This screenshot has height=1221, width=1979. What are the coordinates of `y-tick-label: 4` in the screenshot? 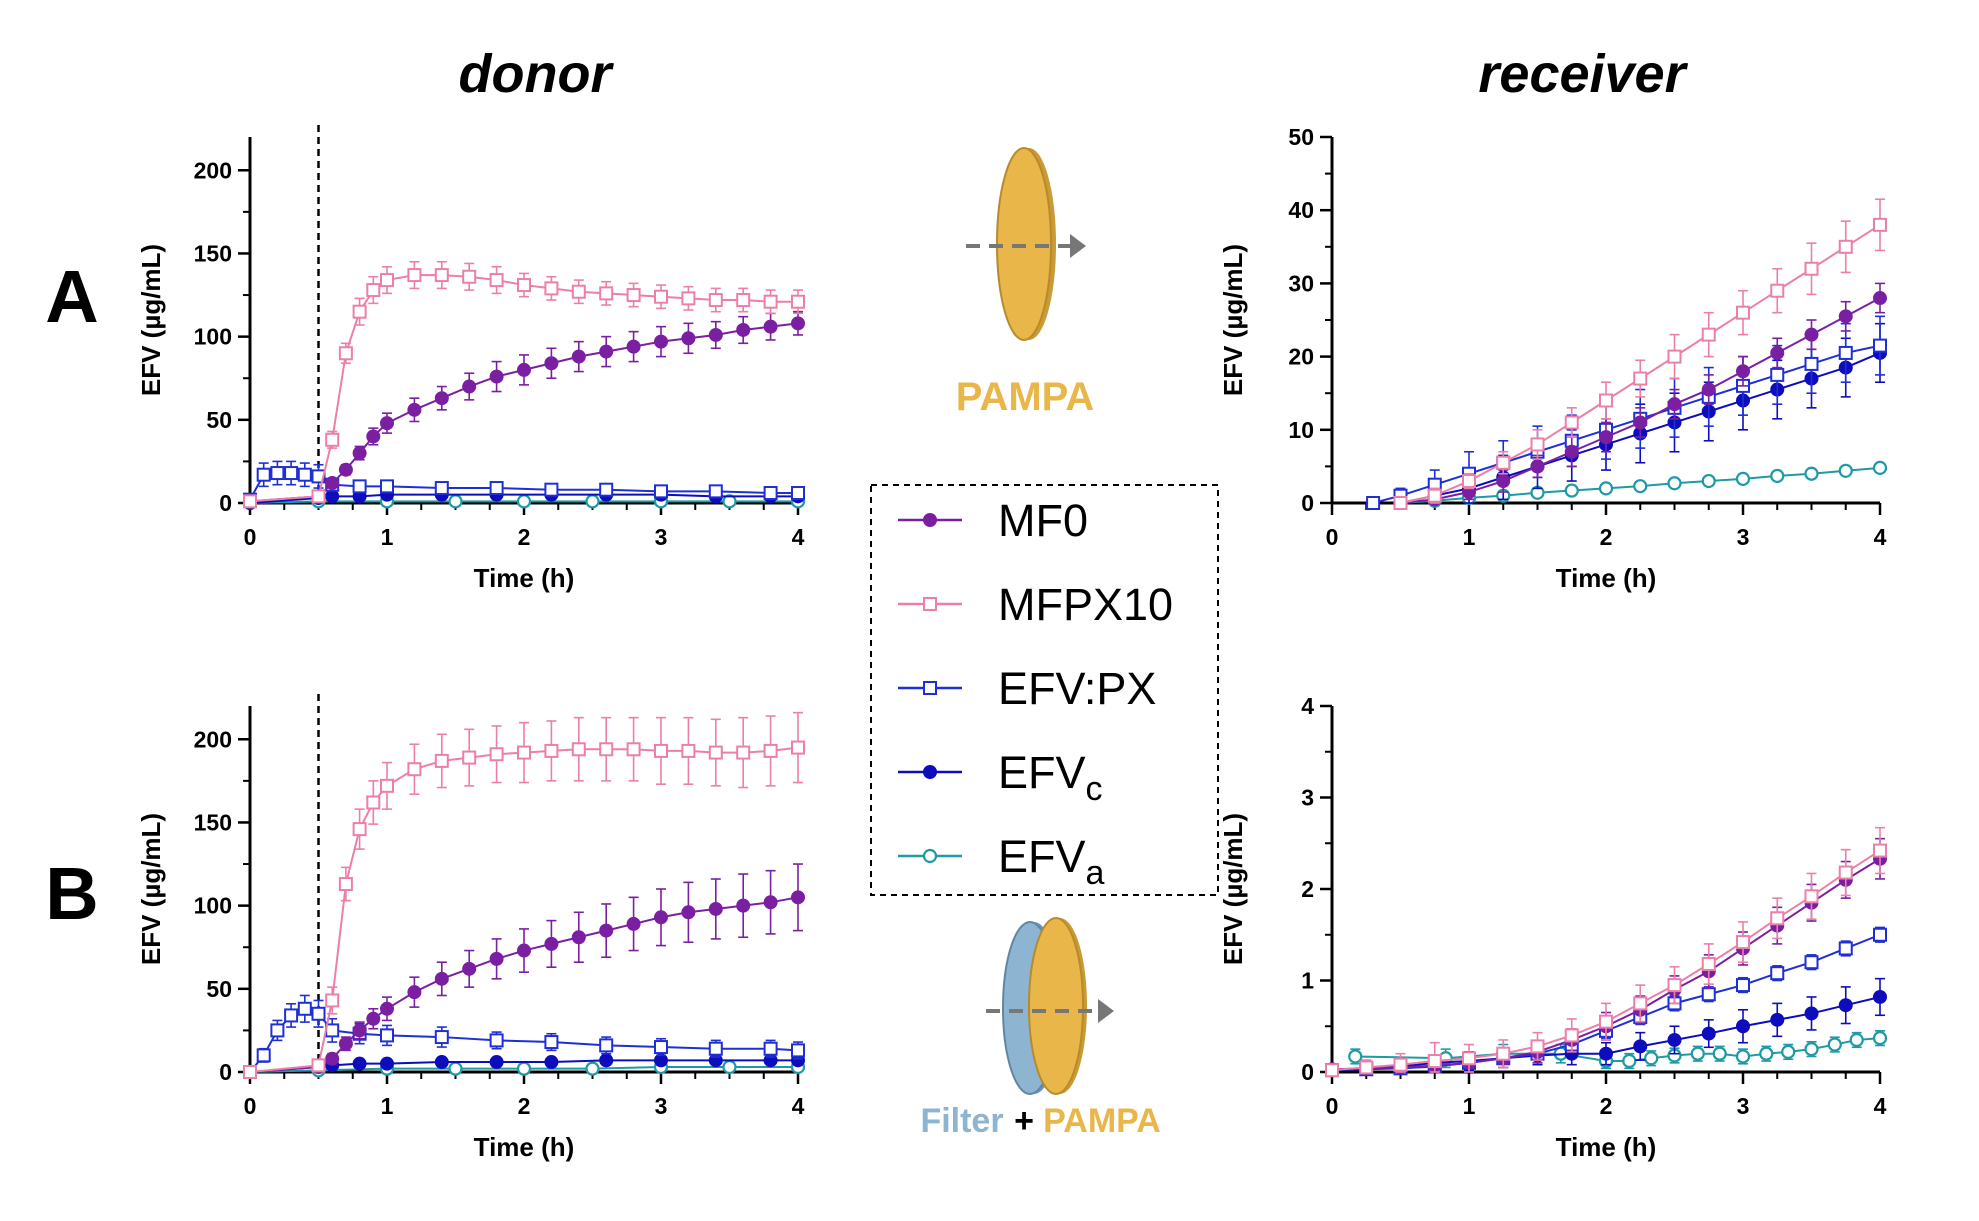 It's located at (1307, 706).